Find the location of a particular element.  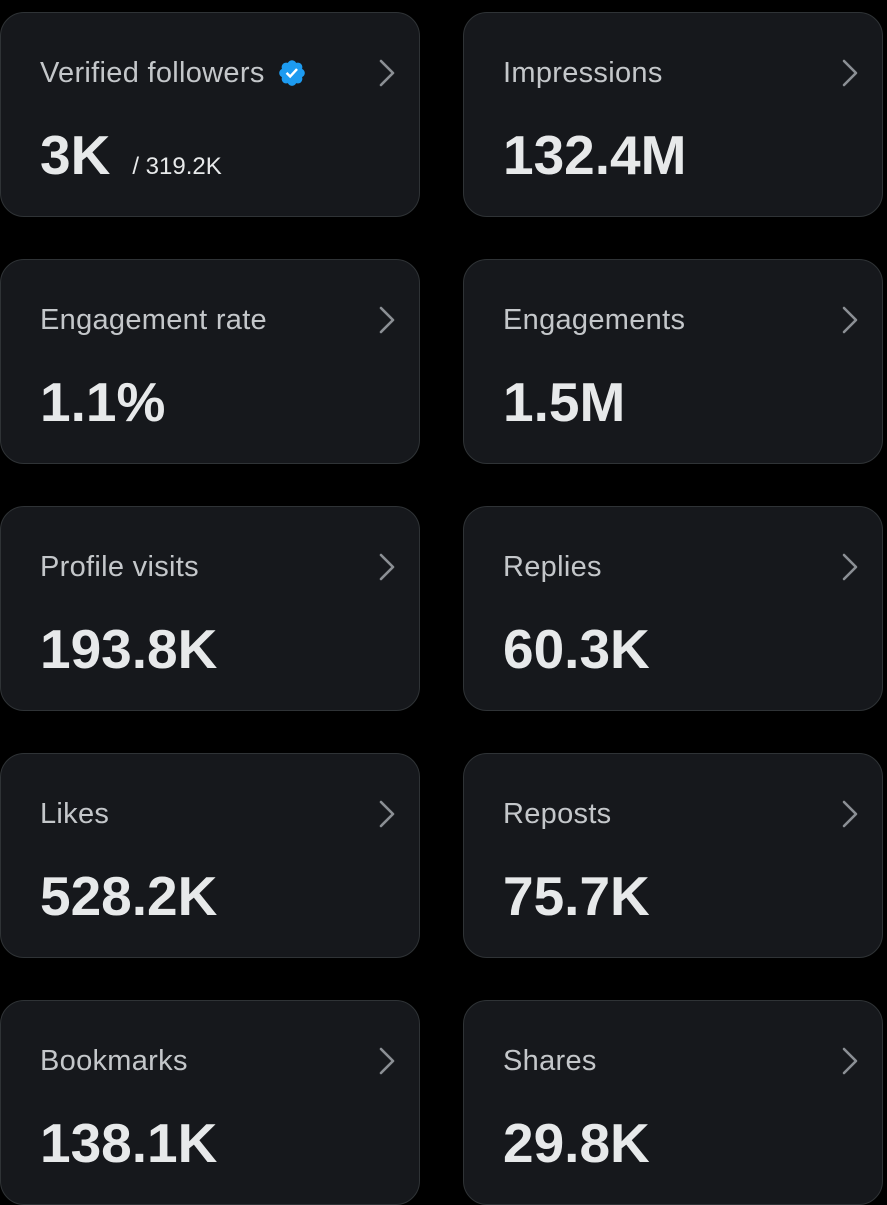

metric-value-row: 528.2K is located at coordinates (128, 896).